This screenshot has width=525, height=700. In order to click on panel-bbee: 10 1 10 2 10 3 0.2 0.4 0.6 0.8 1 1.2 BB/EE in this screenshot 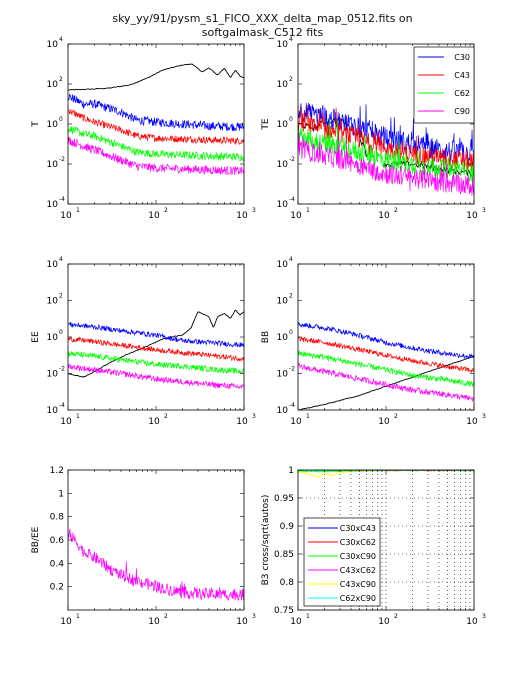, I will do `click(143, 546)`.